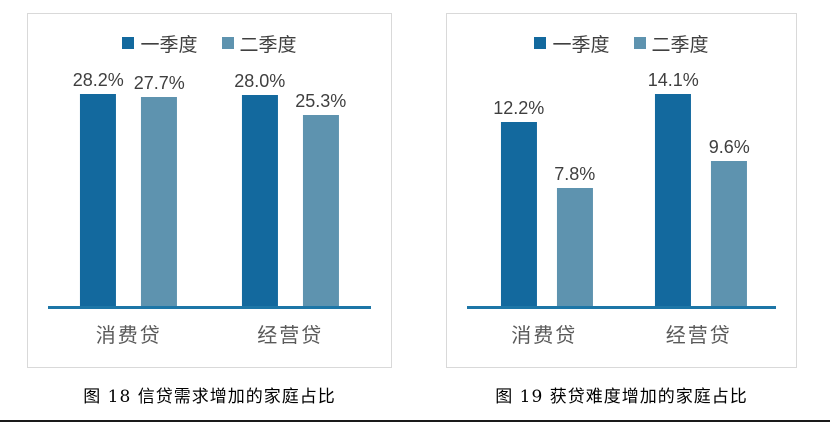 This screenshot has width=830, height=428. I want to click on data-label: 7.8%, so click(575, 174).